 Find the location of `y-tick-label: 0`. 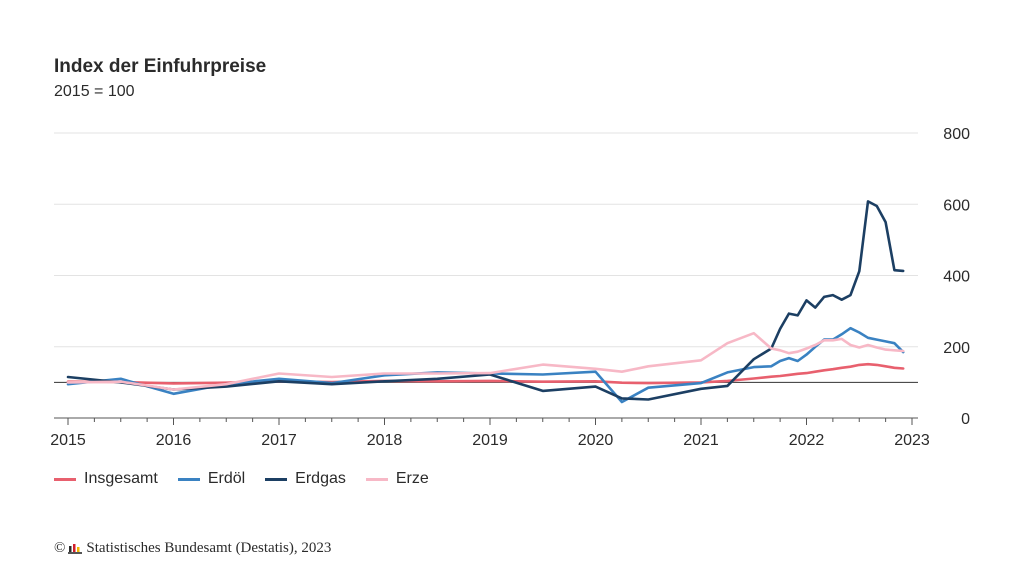

y-tick-label: 0 is located at coordinates (965, 419).